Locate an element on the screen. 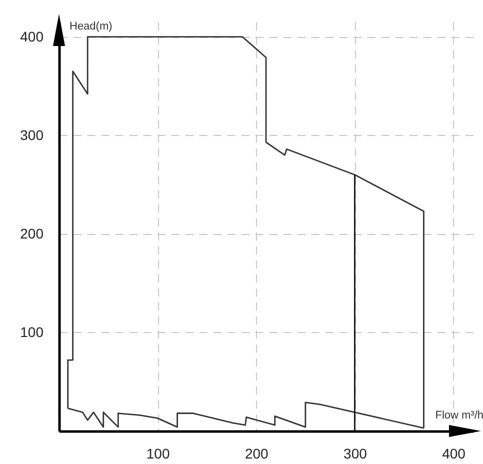 This screenshot has height=464, width=483. x-axis-title: Flow m³/h is located at coordinates (459, 416).